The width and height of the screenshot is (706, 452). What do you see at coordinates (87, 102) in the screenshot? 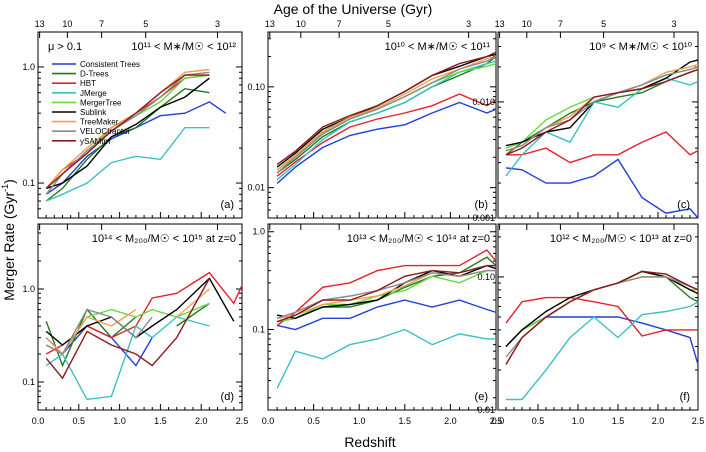
I see `legend-item: MergerTree` at bounding box center [87, 102].